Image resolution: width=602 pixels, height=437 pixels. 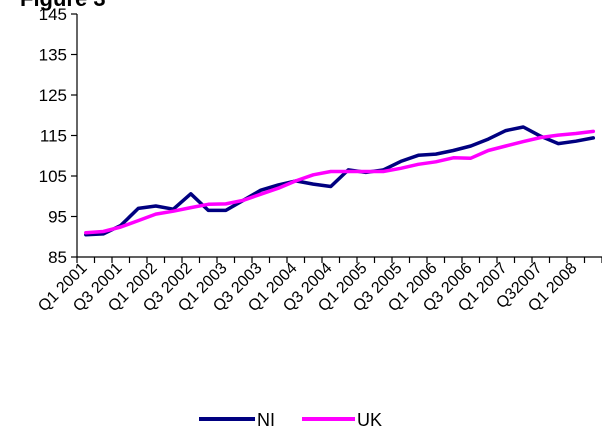 I want to click on y-tick-label: 135, so click(x=53, y=55).